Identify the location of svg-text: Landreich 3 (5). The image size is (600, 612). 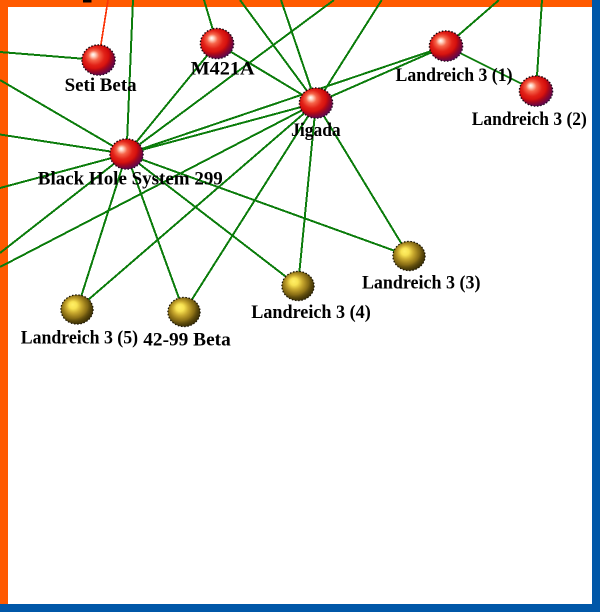
(79, 339).